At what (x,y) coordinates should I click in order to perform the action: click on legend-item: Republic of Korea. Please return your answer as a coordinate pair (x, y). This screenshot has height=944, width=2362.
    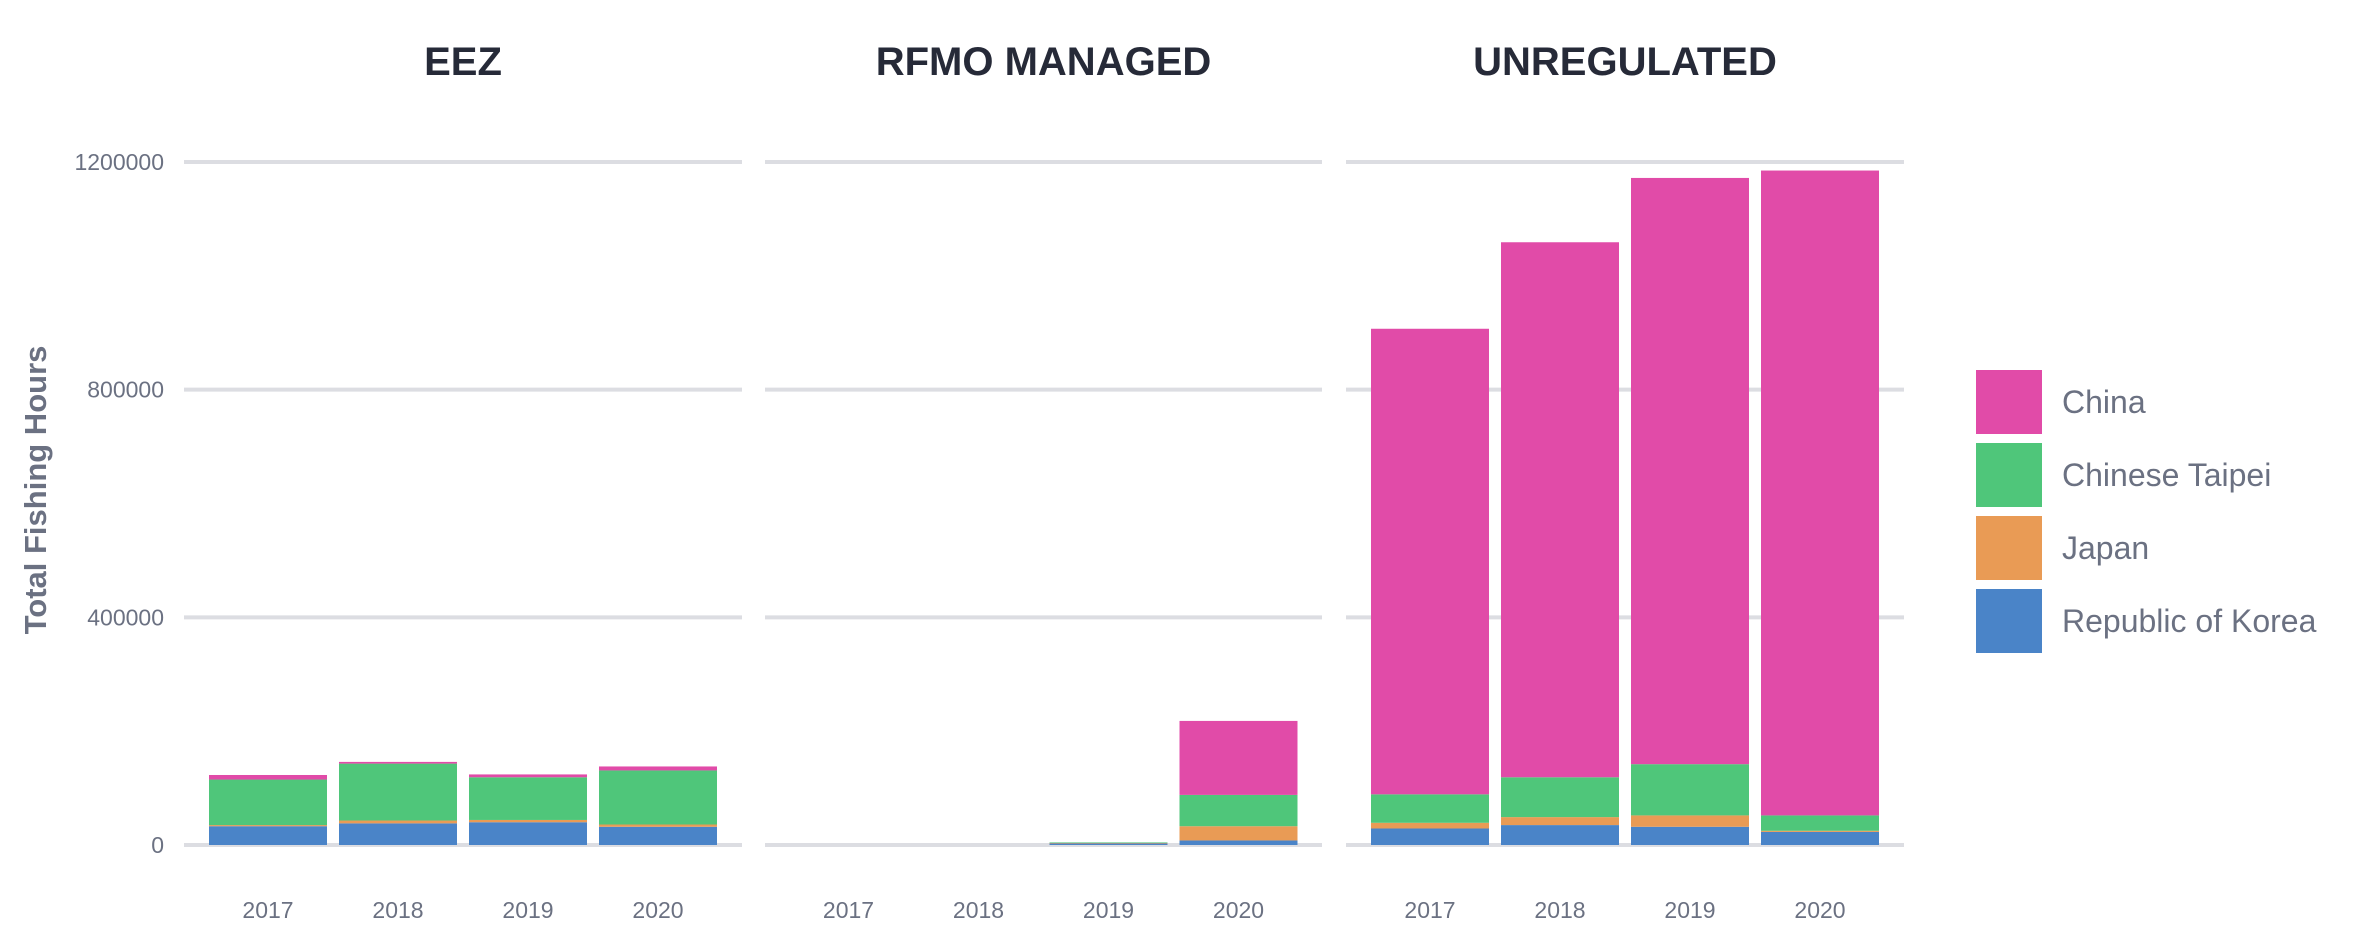
    Looking at the image, I should click on (2146, 621).